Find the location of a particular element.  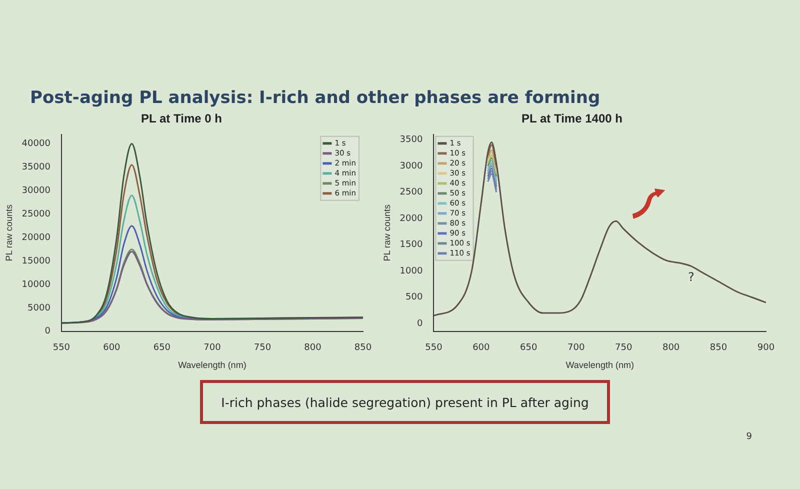

y-tick-label: 3000 is located at coordinates (411, 166).